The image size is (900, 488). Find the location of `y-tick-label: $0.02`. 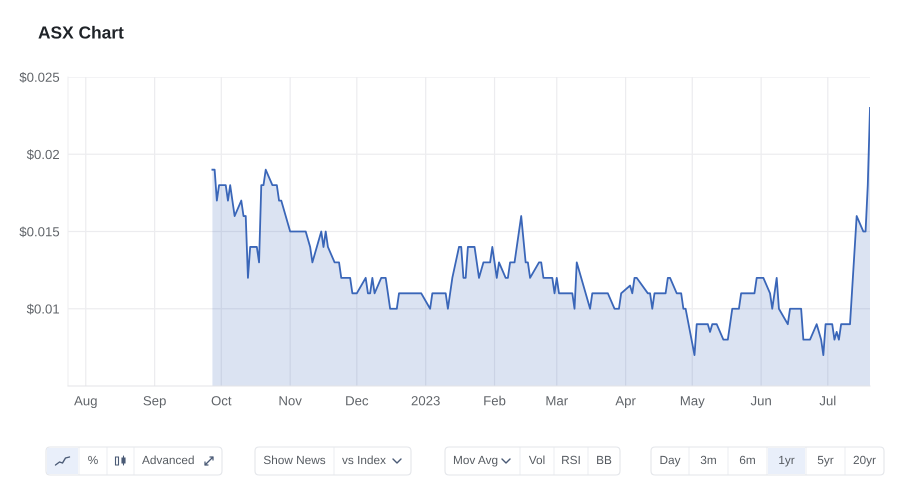

y-tick-label: $0.02 is located at coordinates (43, 154).